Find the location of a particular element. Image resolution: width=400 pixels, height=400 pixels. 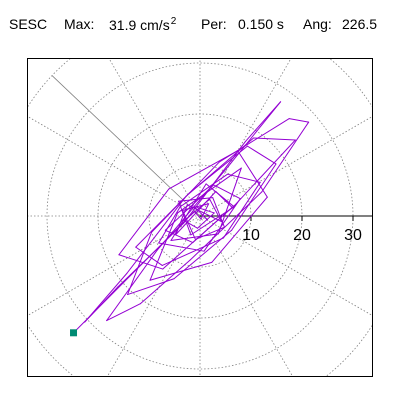

angle-value: 226.5 is located at coordinates (360, 24).